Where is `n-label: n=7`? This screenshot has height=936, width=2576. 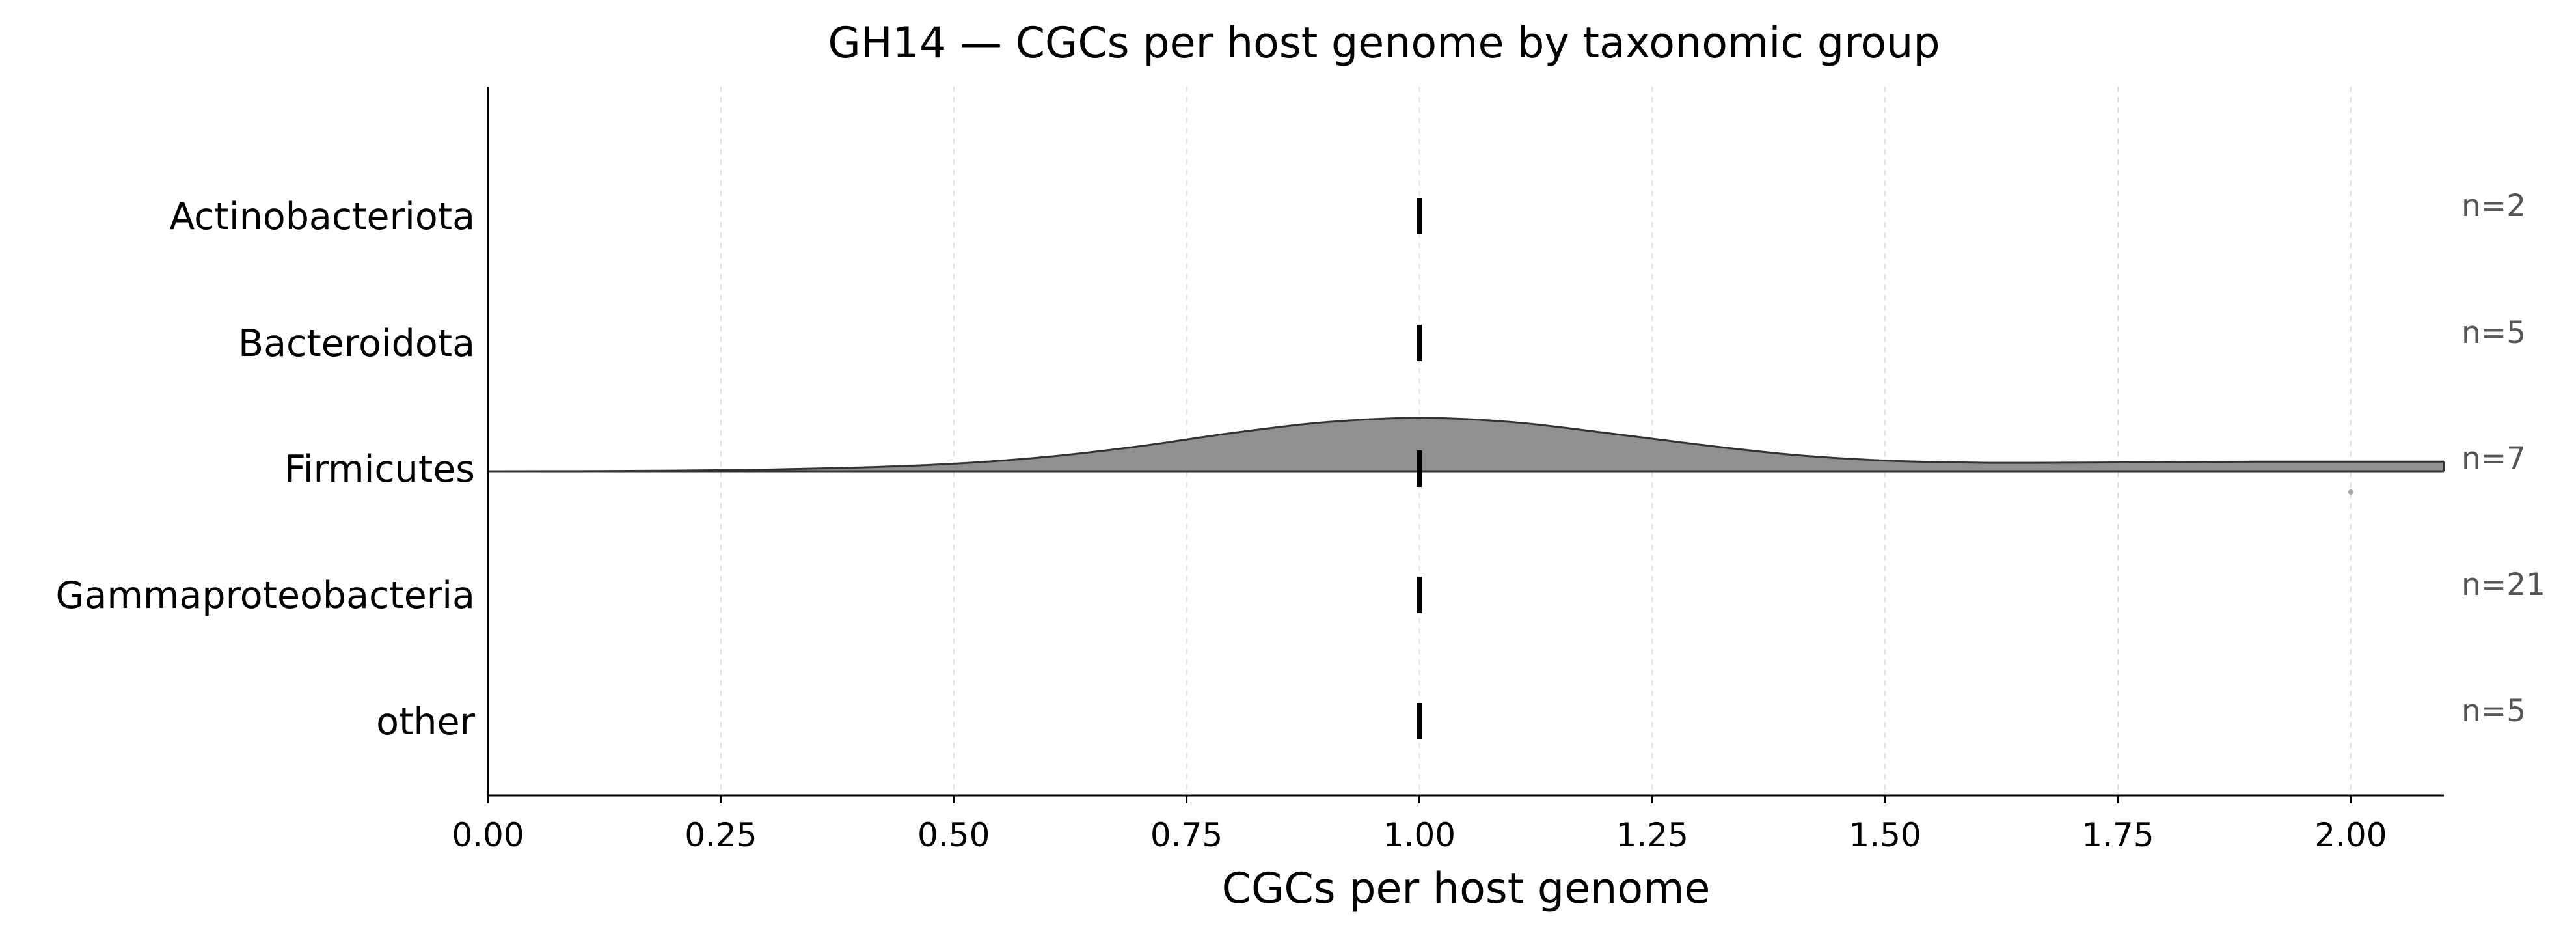
n-label: n=7 is located at coordinates (2493, 459).